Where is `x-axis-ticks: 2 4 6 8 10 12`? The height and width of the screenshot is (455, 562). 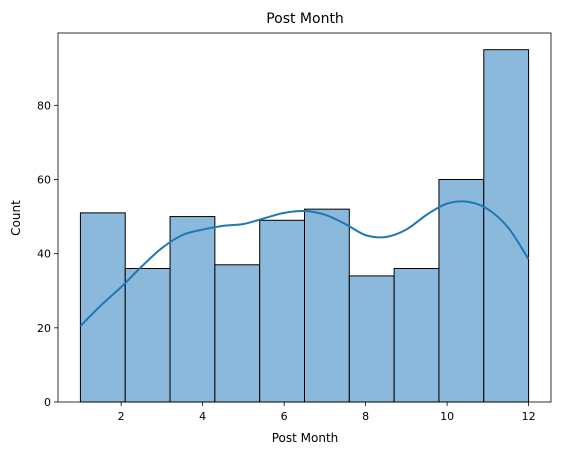
x-axis-ticks: 2 4 6 8 10 12 is located at coordinates (327, 412).